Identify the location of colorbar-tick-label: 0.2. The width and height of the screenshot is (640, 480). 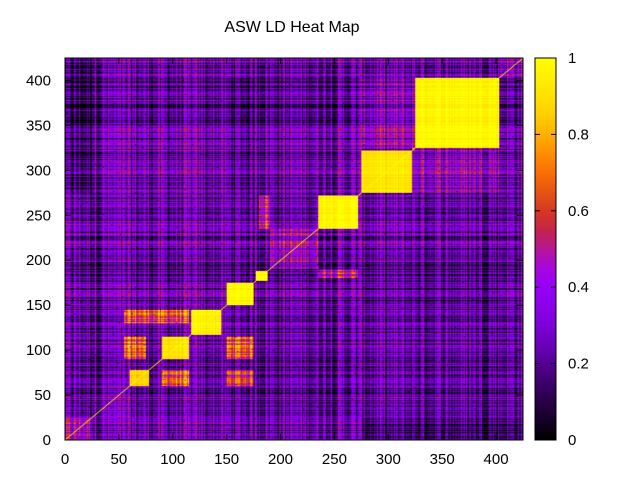
(578, 364).